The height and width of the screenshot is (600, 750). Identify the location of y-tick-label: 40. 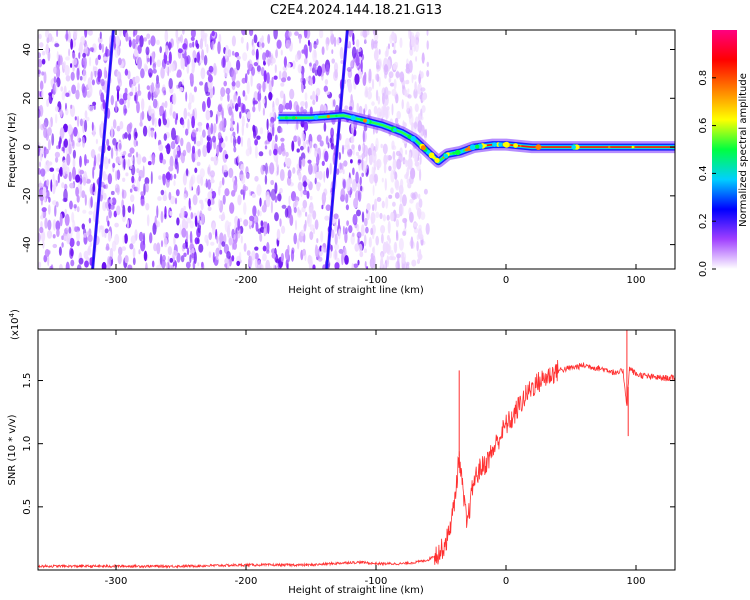
(27, 49).